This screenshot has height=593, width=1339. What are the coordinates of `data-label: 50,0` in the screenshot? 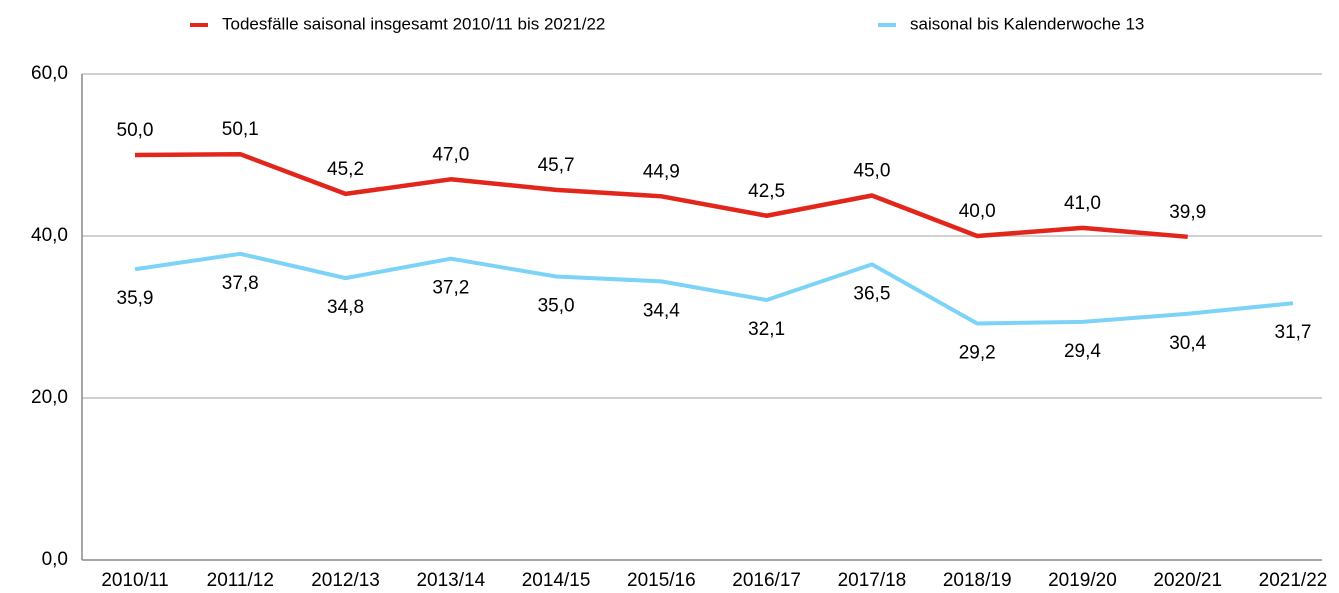 It's located at (135, 130).